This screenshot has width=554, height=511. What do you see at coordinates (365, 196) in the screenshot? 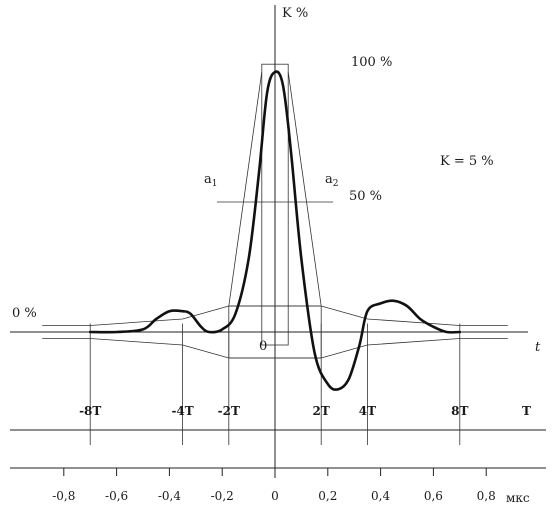
I see `label-50-percent: 50 %` at bounding box center [365, 196].